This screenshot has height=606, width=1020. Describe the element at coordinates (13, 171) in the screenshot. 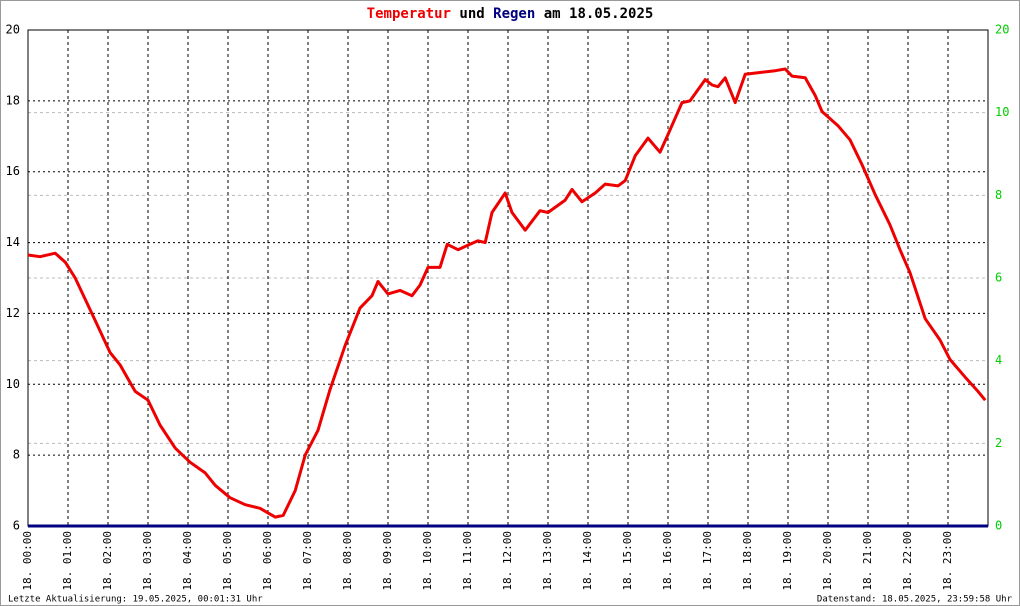

I see `y-tick-label: 16` at that location.